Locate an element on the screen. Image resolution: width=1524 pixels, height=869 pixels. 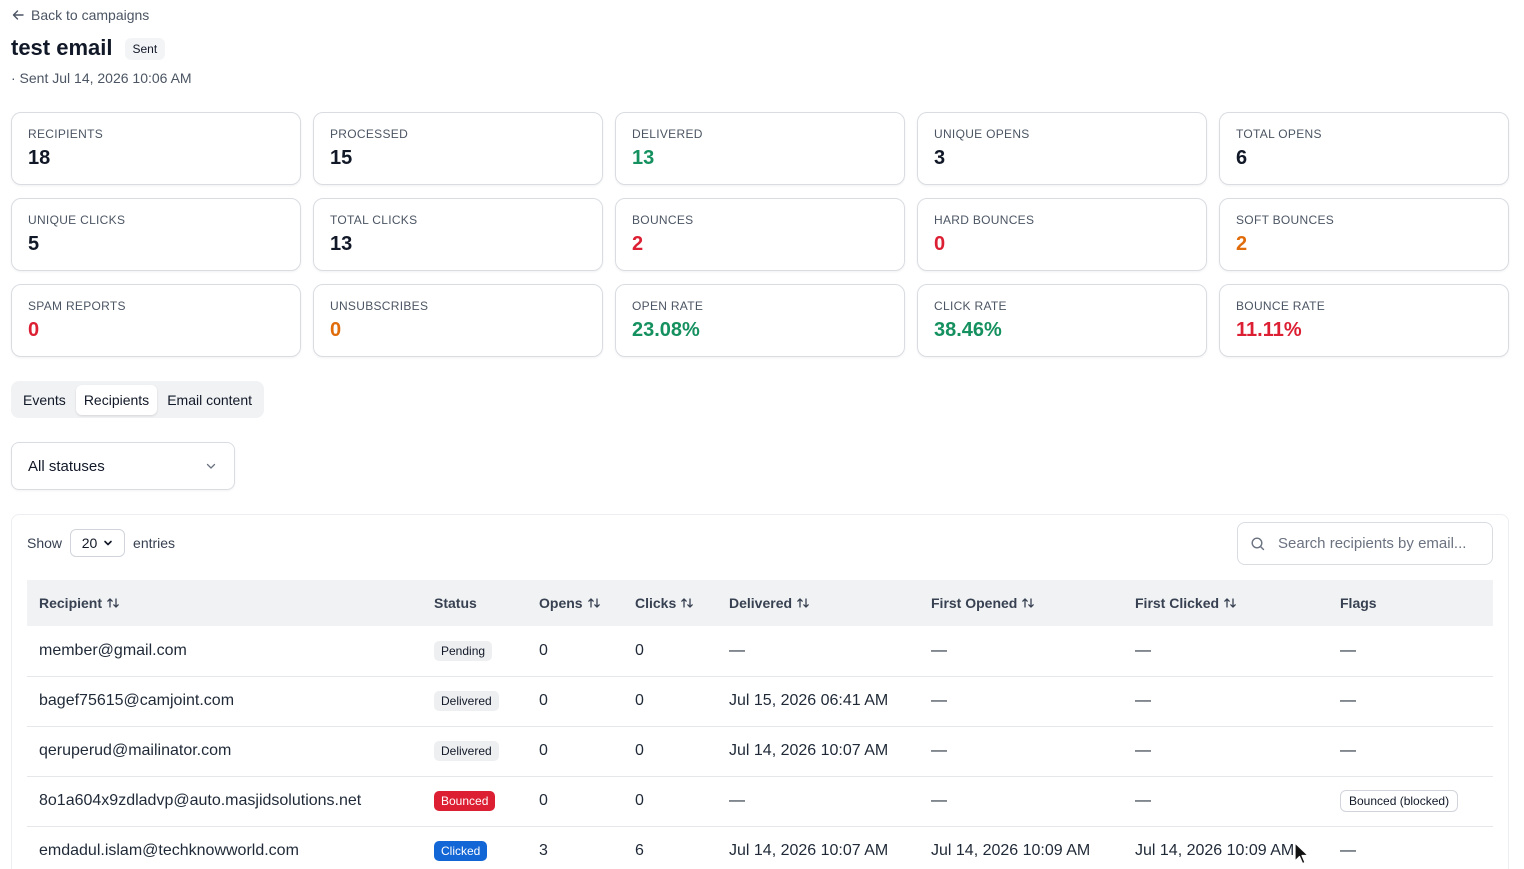
column-header-clicks: Clicks is located at coordinates (670, 603).